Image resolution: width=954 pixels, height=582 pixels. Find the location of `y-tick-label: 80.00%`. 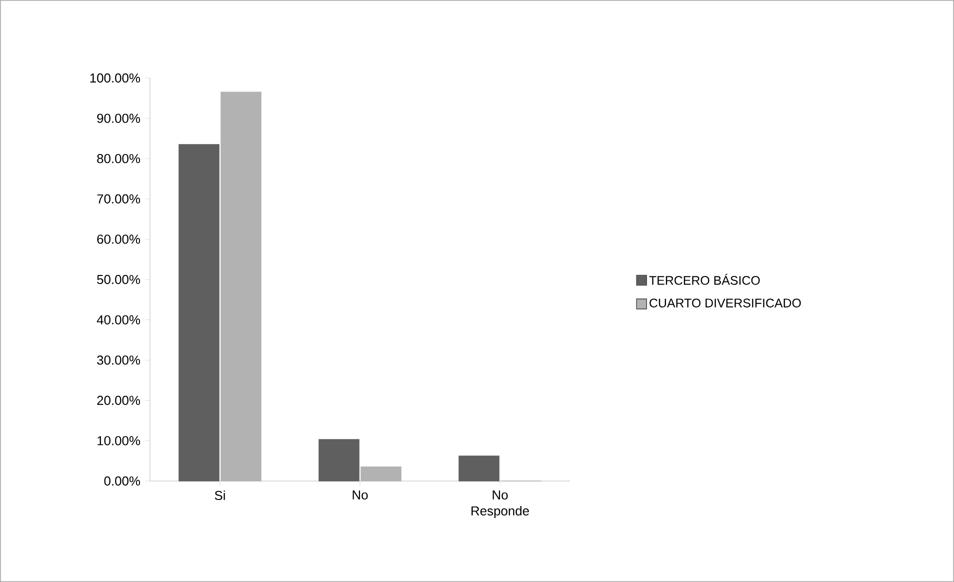

y-tick-label: 80.00% is located at coordinates (118, 159).